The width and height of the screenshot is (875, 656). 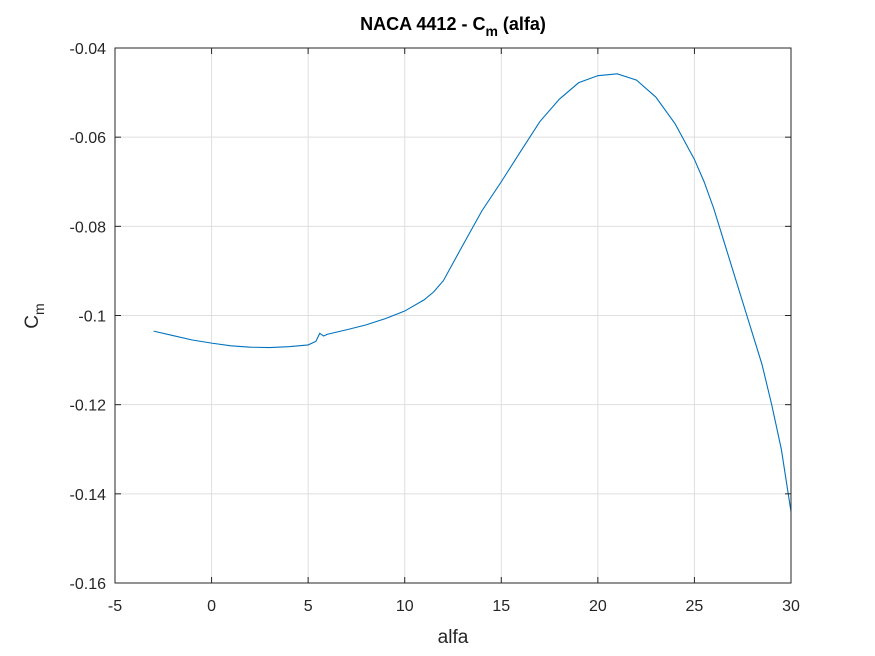 I want to click on chart-title-subscript: m, so click(x=491, y=31).